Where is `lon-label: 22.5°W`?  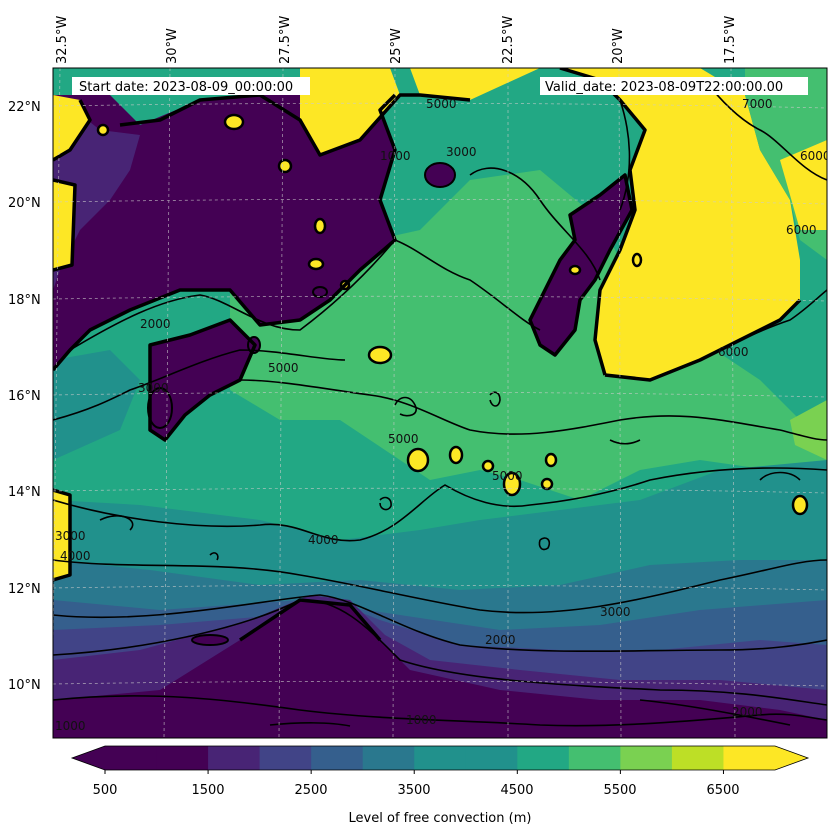 lon-label: 22.5°W is located at coordinates (508, 40).